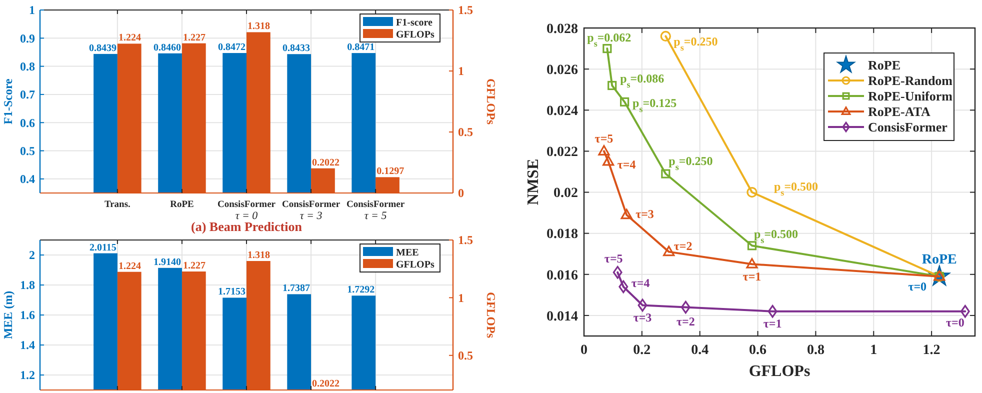 This screenshot has height=393, width=982. Describe the element at coordinates (415, 23) in the screenshot. I see `legend-label: F1-score` at that location.